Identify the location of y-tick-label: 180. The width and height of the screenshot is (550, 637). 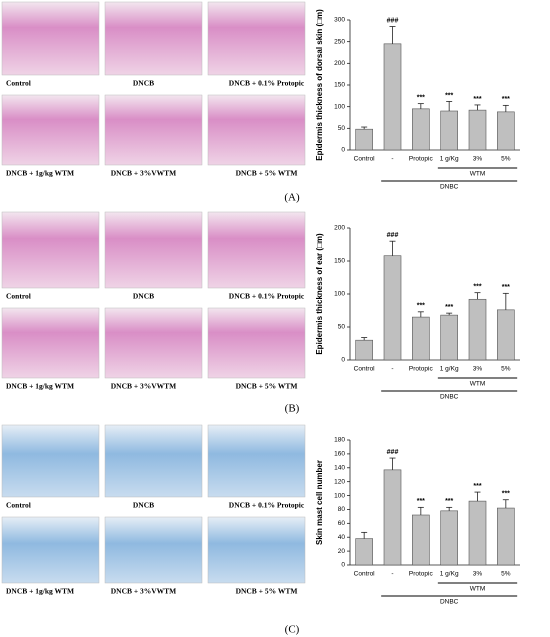
(339, 440).